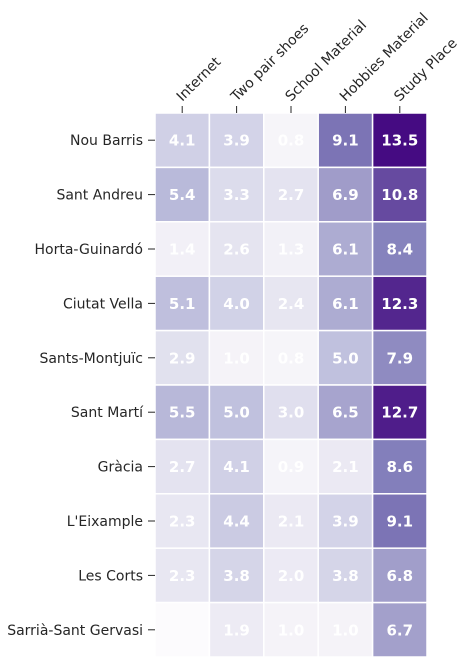  What do you see at coordinates (182, 250) in the screenshot?
I see `cell-value-label: 1.4` at bounding box center [182, 250].